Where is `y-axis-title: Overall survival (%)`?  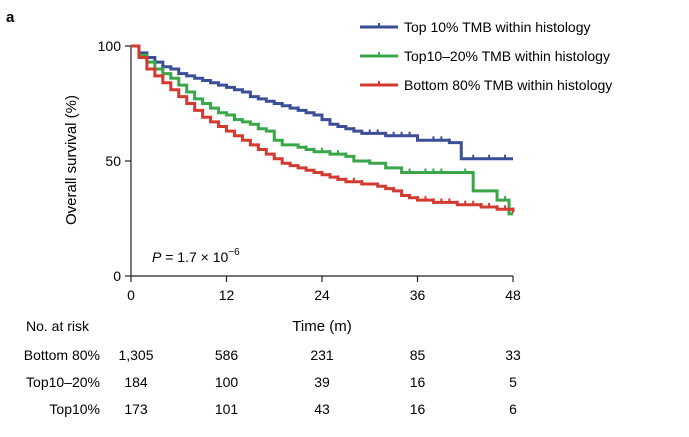 y-axis-title: Overall survival (%) is located at coordinates (71, 160).